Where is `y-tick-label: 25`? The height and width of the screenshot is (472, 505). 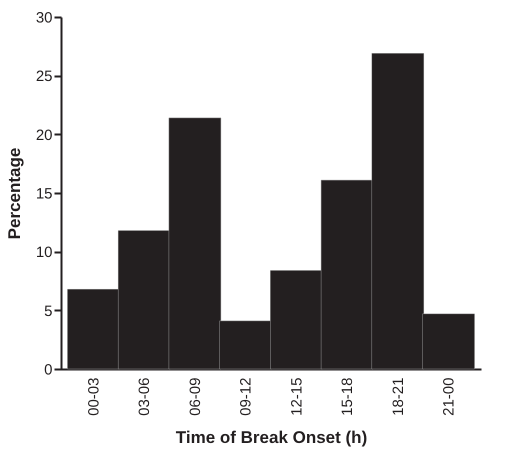 y-tick-label: 25 is located at coordinates (44, 77).